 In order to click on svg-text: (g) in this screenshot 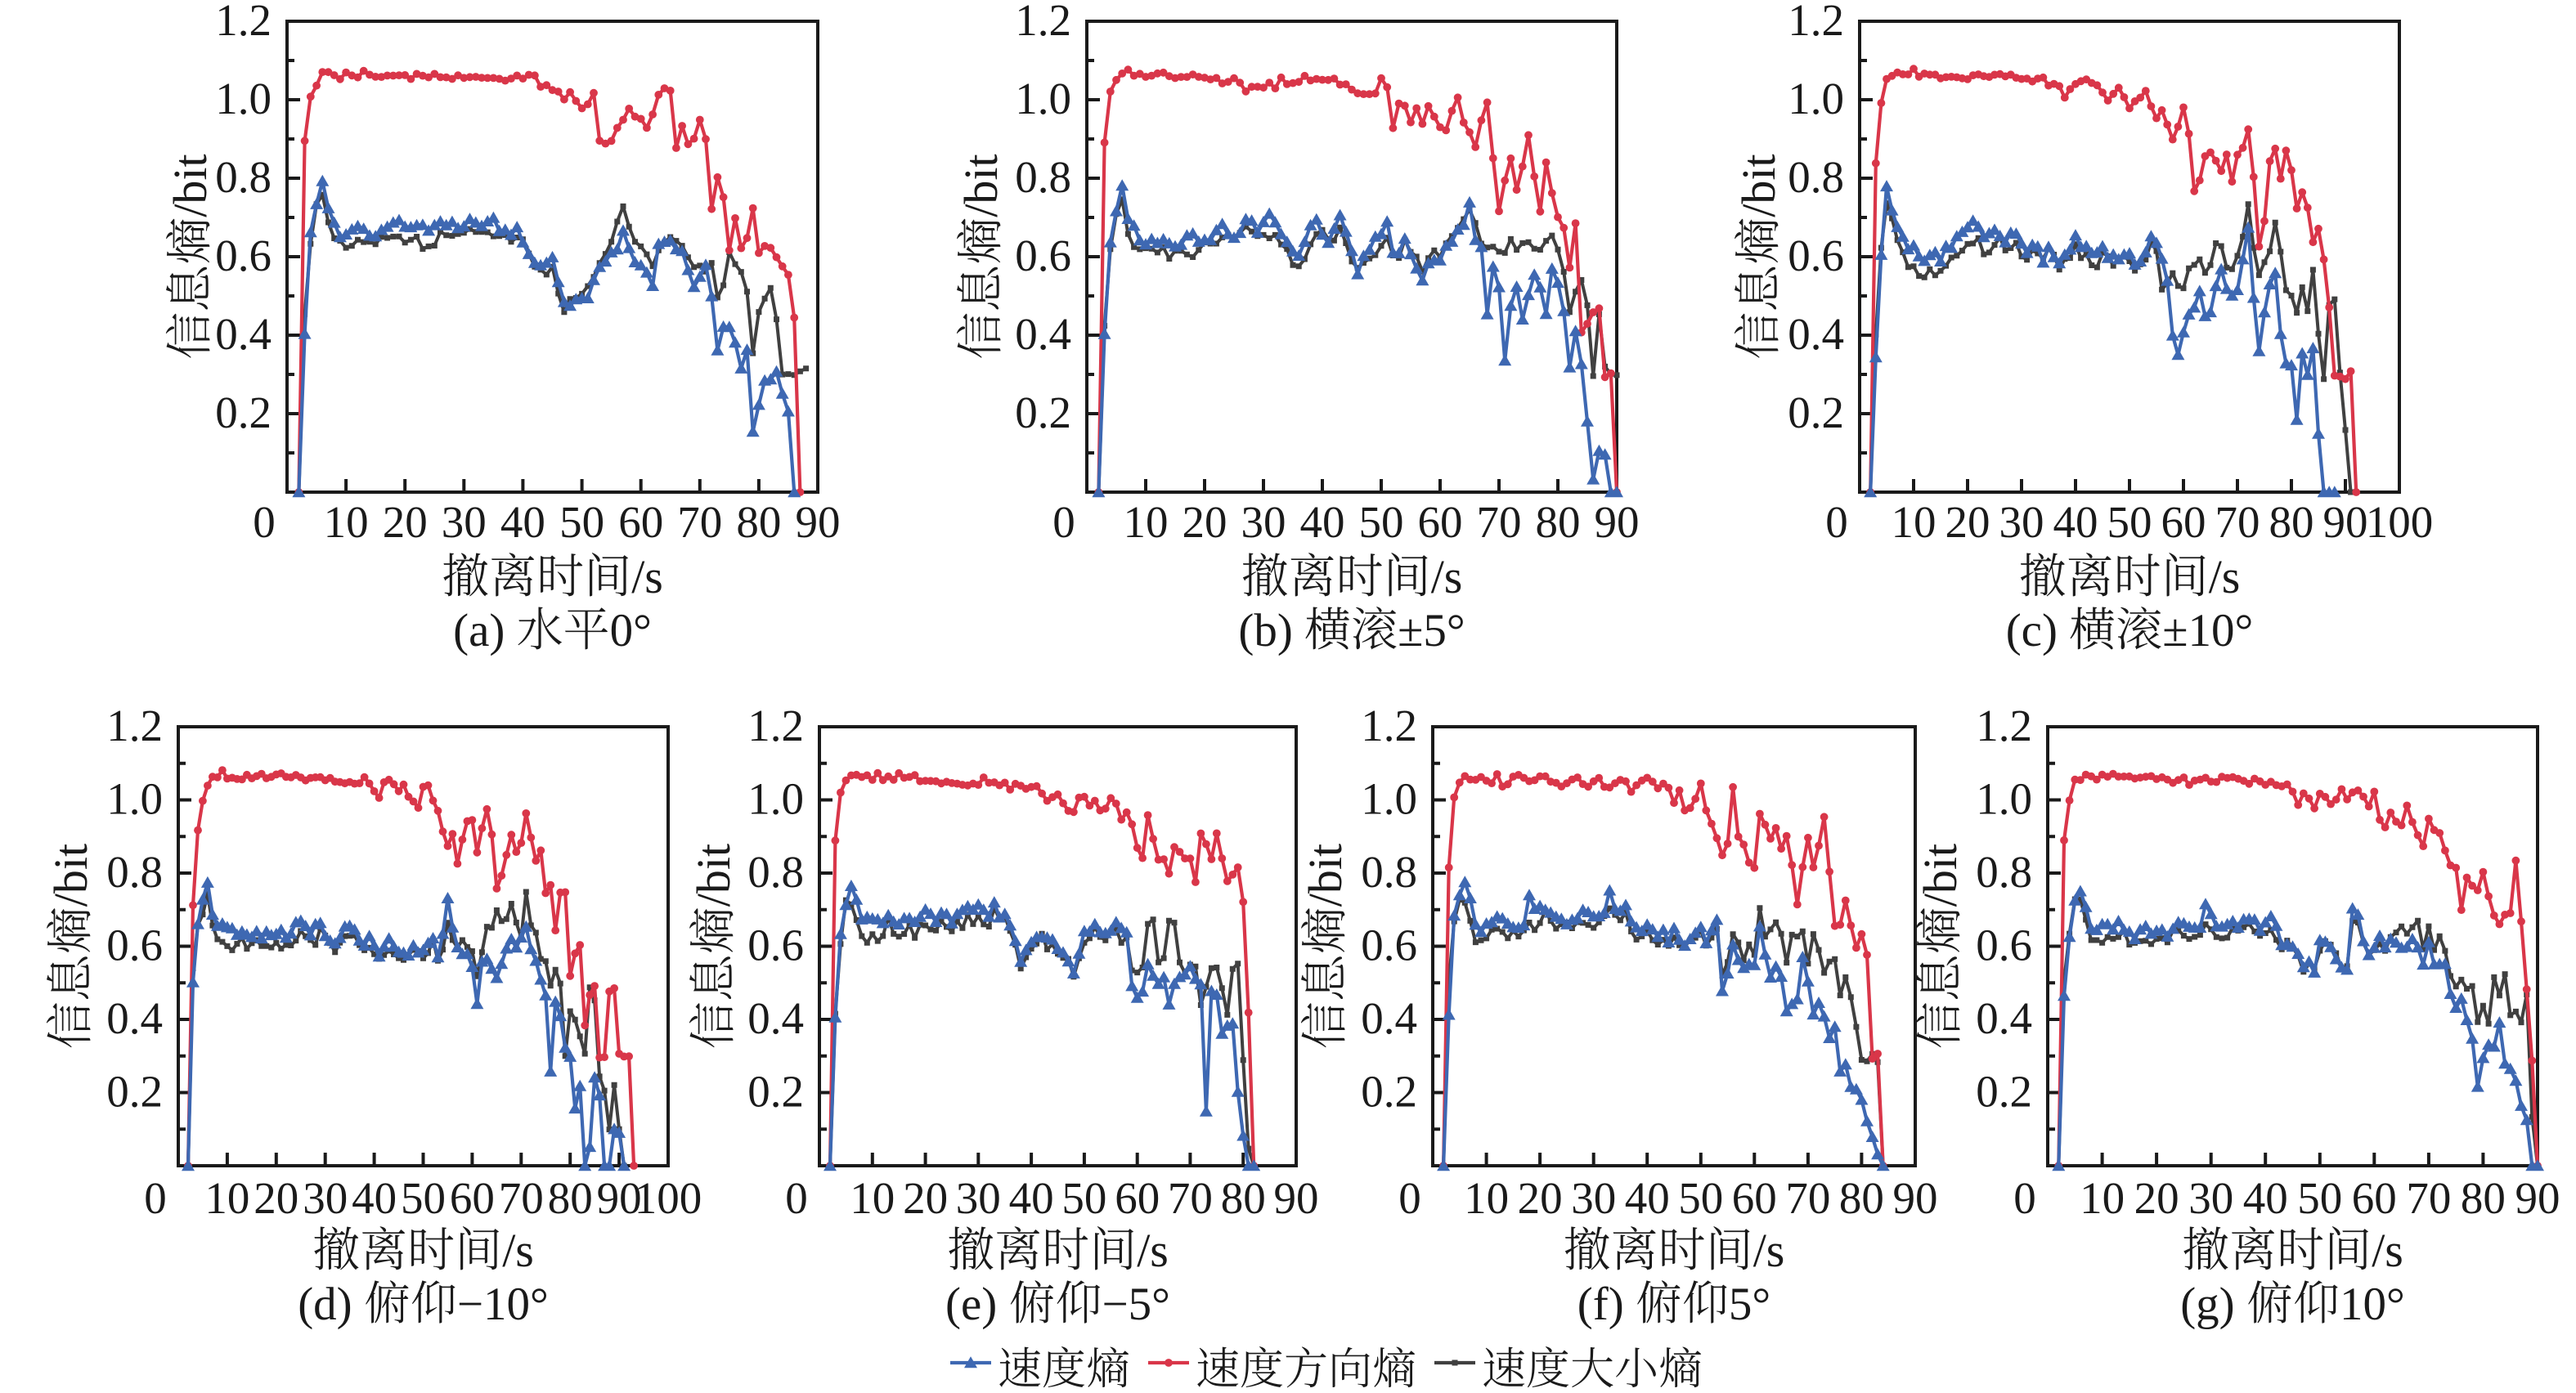, I will do `click(2207, 1304)`.